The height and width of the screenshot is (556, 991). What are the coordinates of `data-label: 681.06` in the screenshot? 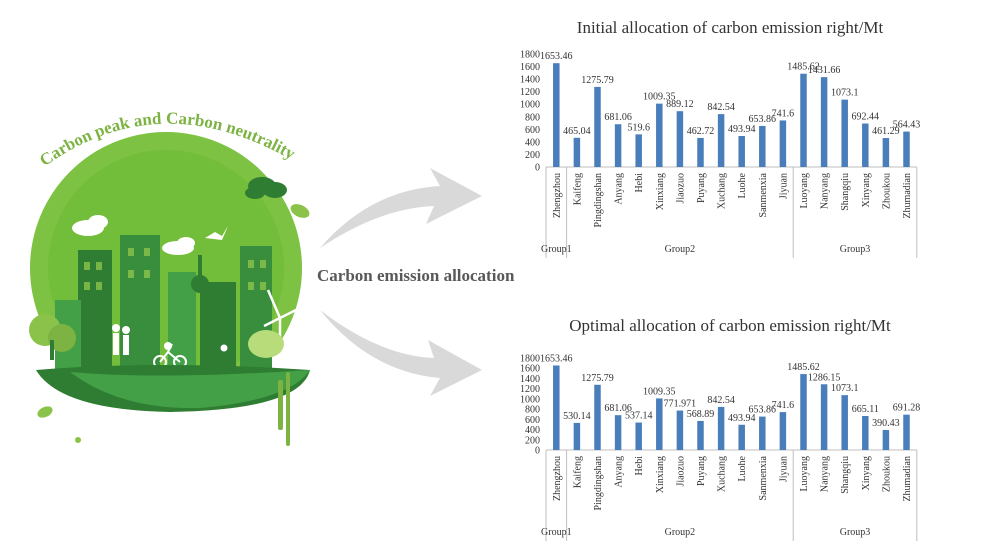 It's located at (618, 408).